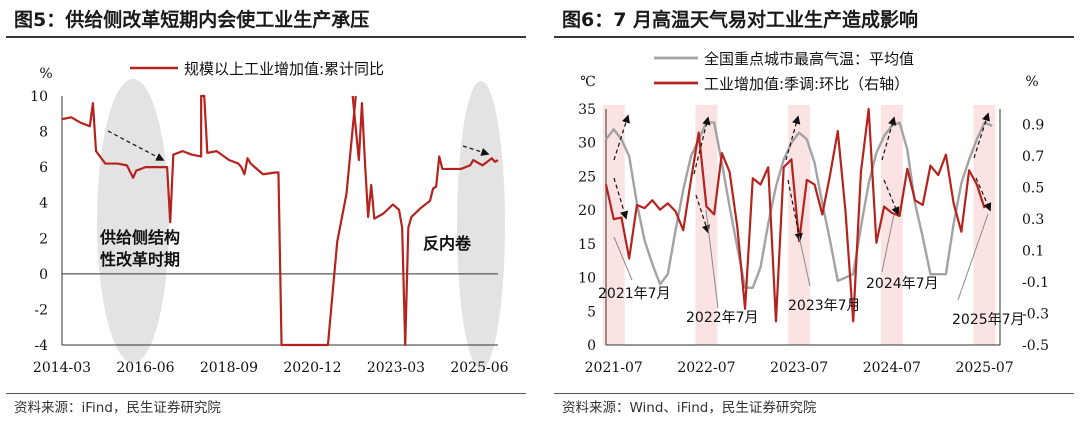 The height and width of the screenshot is (421, 1080). Describe the element at coordinates (614, 368) in the screenshot. I see `x-tick-label: 2021-07` at that location.